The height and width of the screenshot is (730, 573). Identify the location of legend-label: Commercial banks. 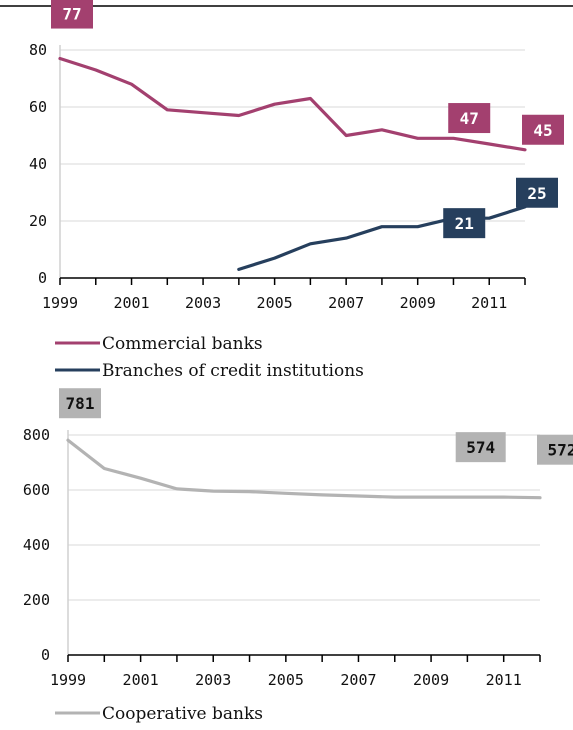
(182, 344).